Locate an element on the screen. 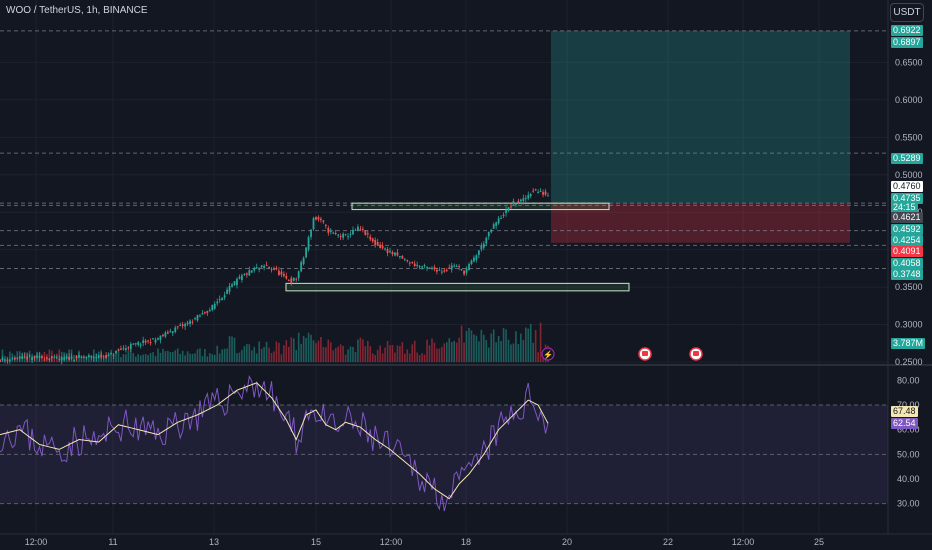 Image resolution: width=932 pixels, height=550 pixels. time-tick-label: 25 is located at coordinates (819, 542).